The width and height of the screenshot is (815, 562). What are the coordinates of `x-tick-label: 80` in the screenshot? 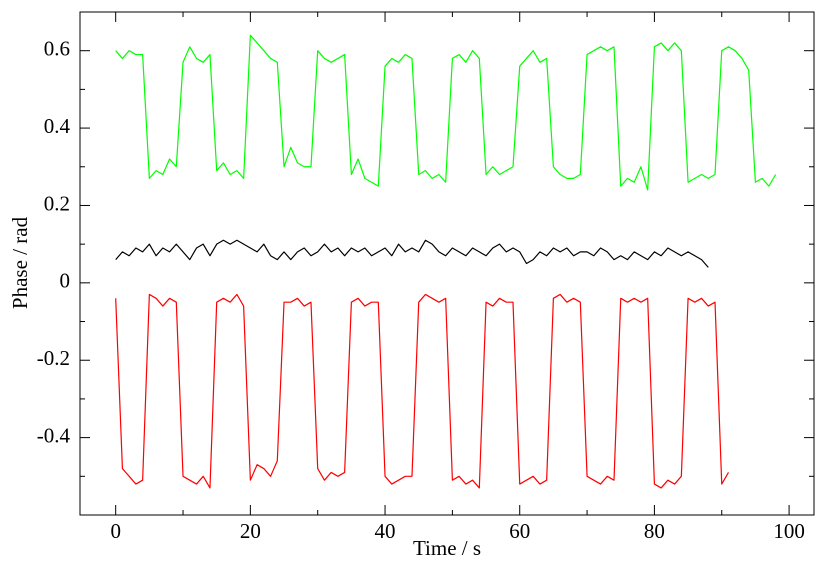 It's located at (654, 531).